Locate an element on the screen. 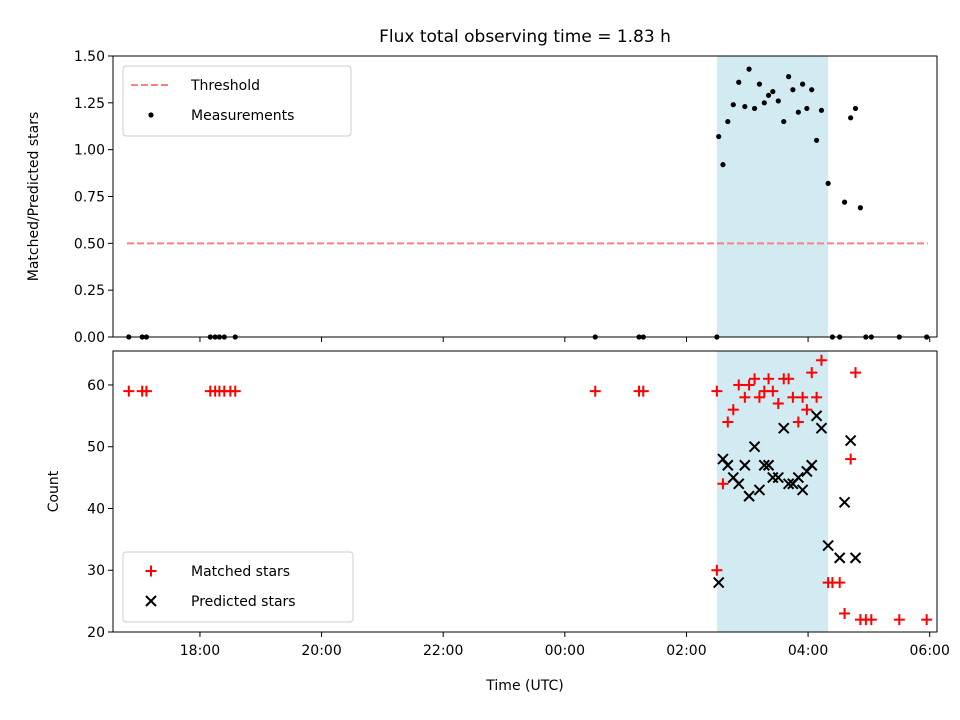 The width and height of the screenshot is (960, 720). p1-s1-point-6-b is located at coordinates (749, 496).